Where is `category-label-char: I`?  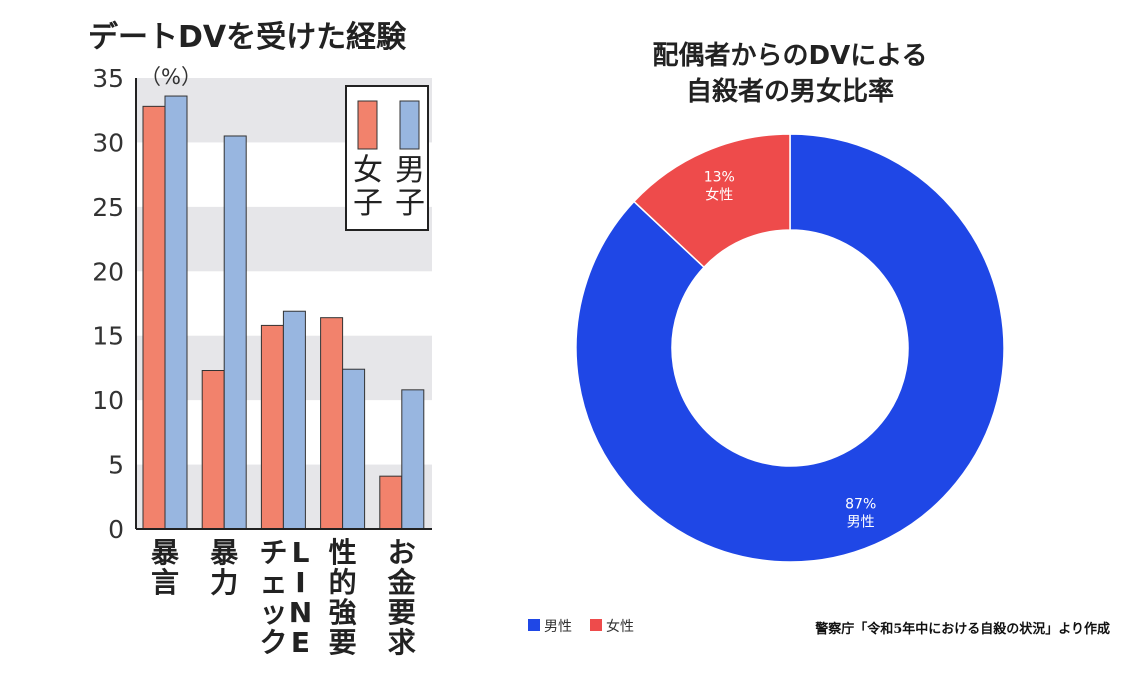
category-label-char: I is located at coordinates (300, 582).